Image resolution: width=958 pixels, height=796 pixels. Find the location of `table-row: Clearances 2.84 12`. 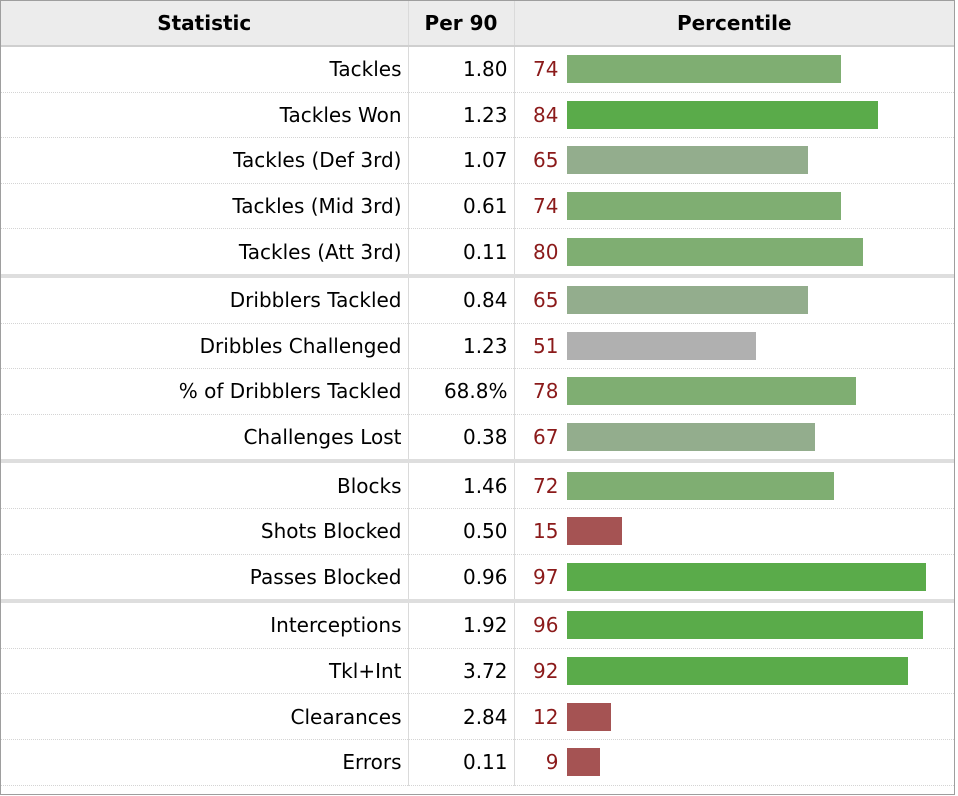

table-row: Clearances 2.84 12 is located at coordinates (477, 716).